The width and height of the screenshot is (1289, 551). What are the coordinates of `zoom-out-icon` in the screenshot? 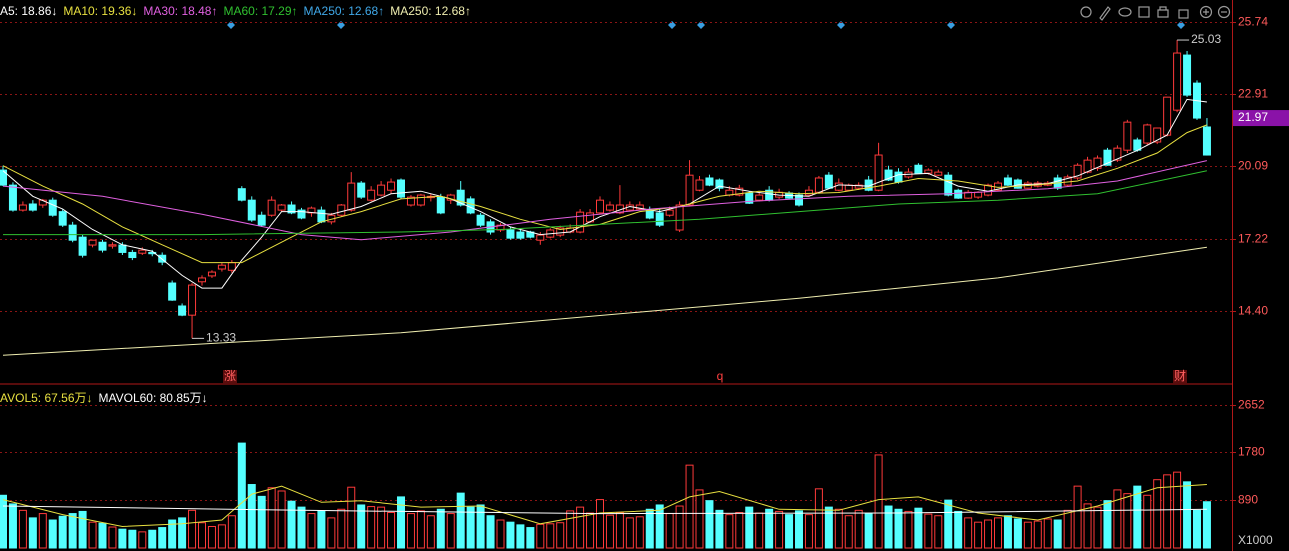 It's located at (1224, 12).